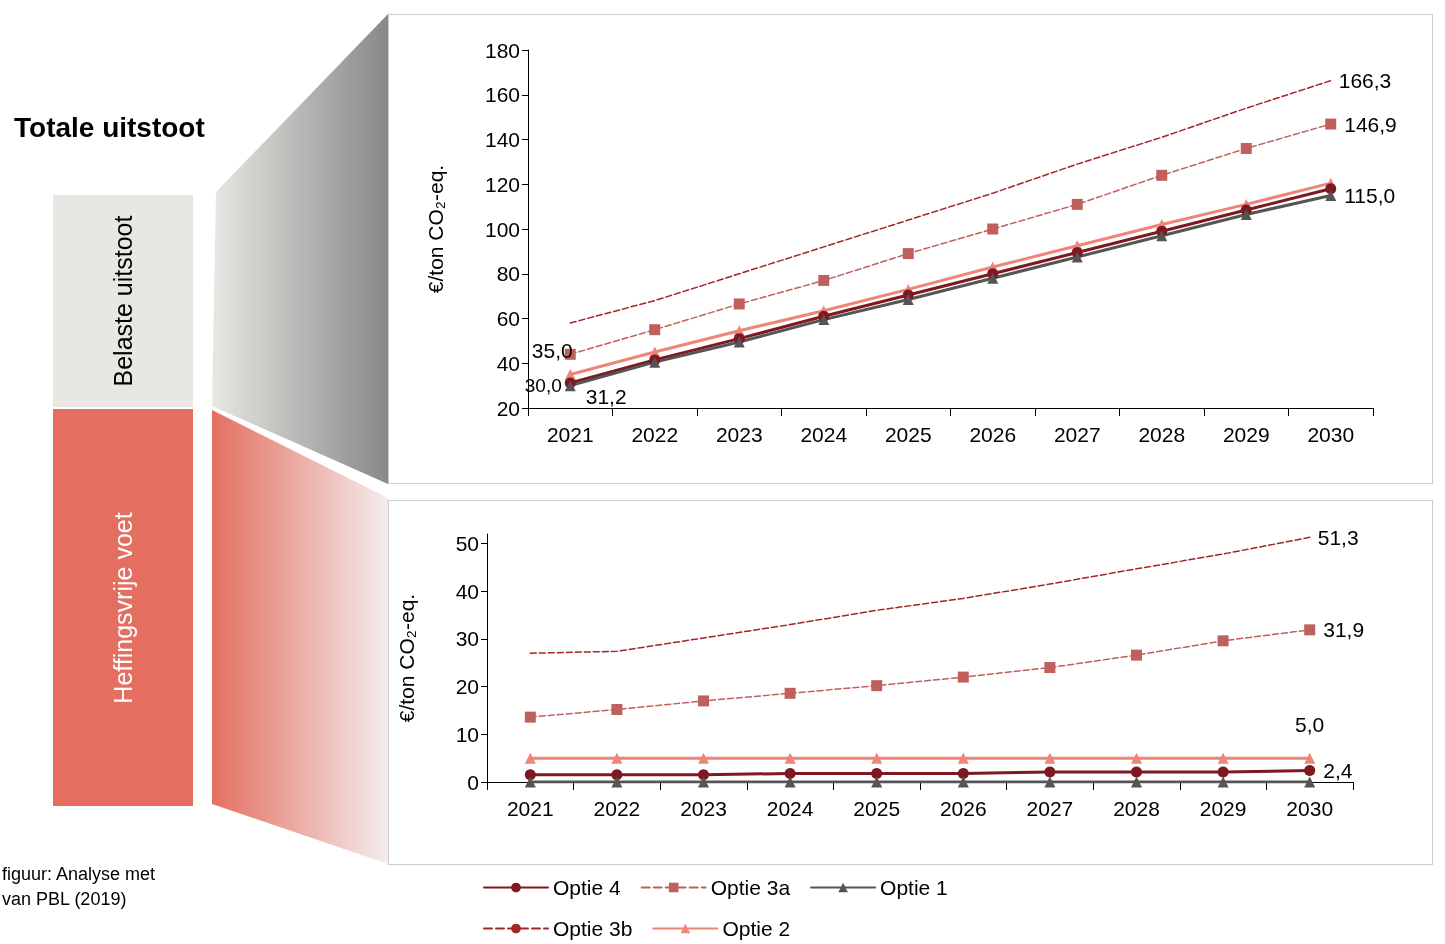 This screenshot has height=944, width=1445. What do you see at coordinates (993, 434) in the screenshot?
I see `x-tick-label: 2026` at bounding box center [993, 434].